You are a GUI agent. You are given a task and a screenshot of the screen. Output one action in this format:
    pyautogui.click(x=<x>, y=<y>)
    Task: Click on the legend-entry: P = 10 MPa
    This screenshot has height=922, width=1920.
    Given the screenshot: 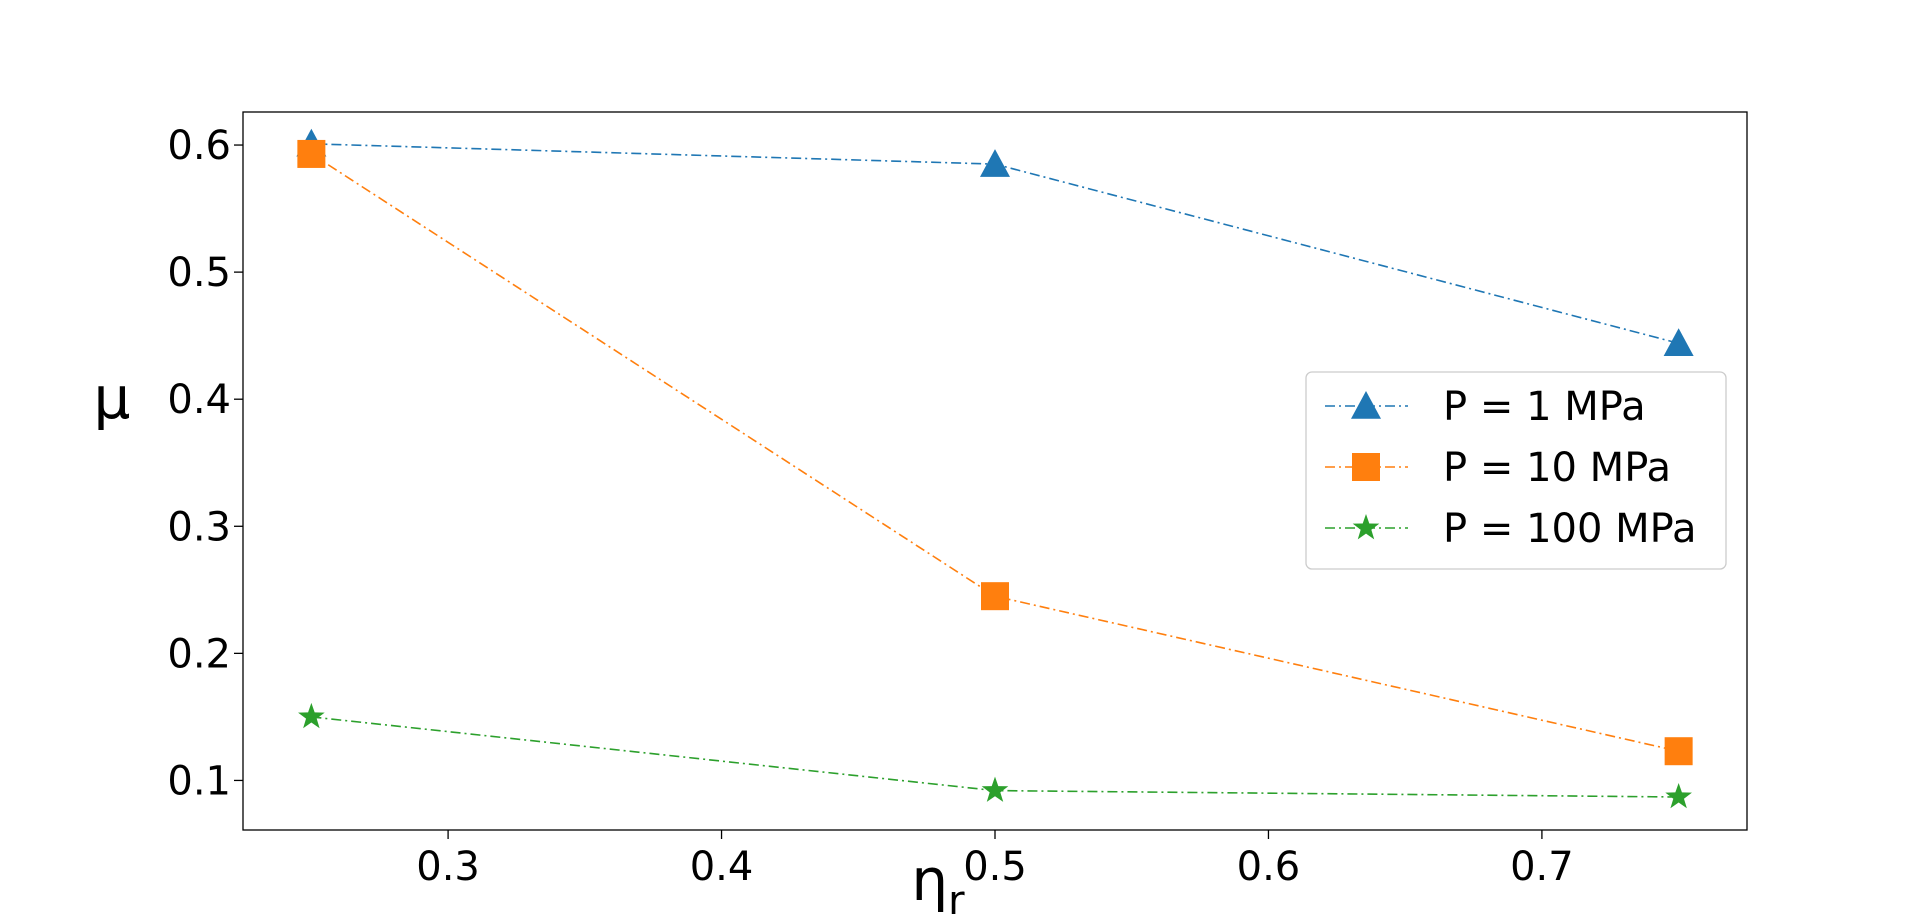 What is the action you would take?
    pyautogui.click(x=1498, y=468)
    